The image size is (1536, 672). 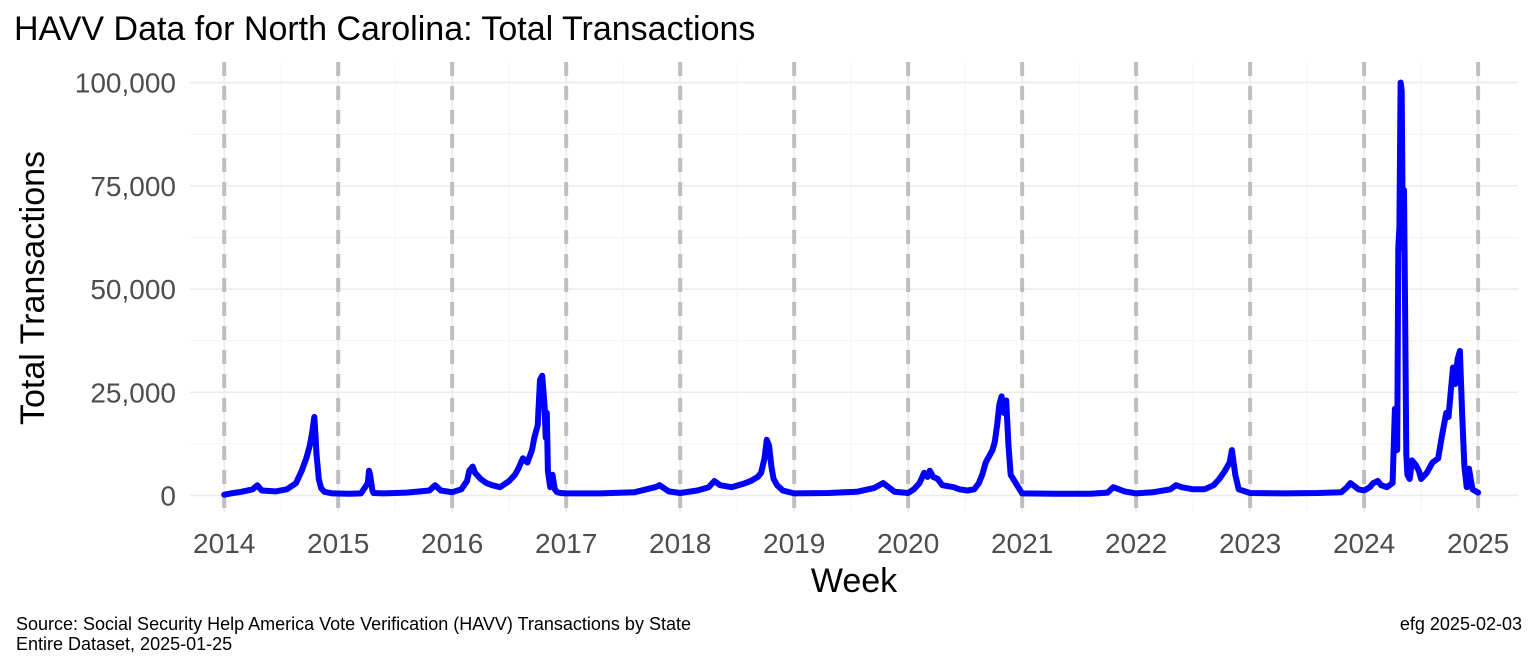 What do you see at coordinates (168, 495) in the screenshot?
I see `y-tick-label: 0` at bounding box center [168, 495].